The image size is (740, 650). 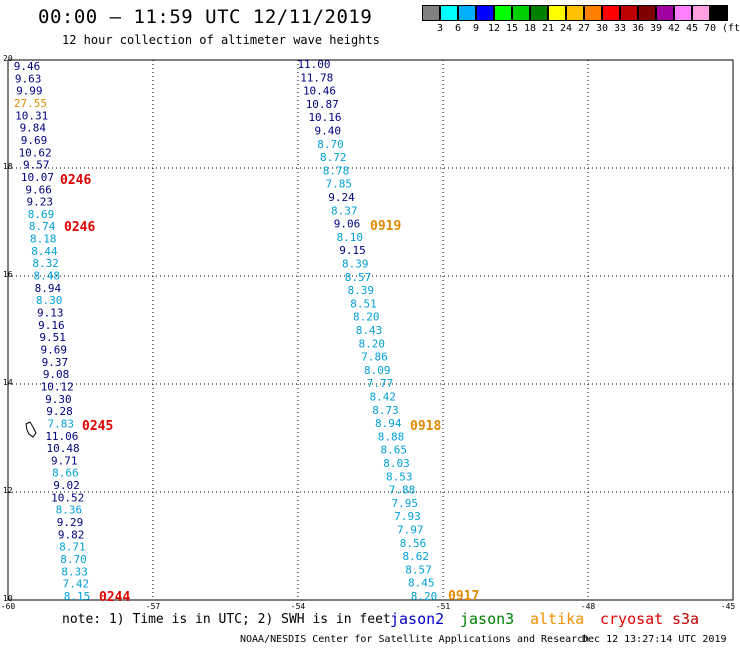 I want to click on lat-tick-label: 10, so click(x=8, y=598).